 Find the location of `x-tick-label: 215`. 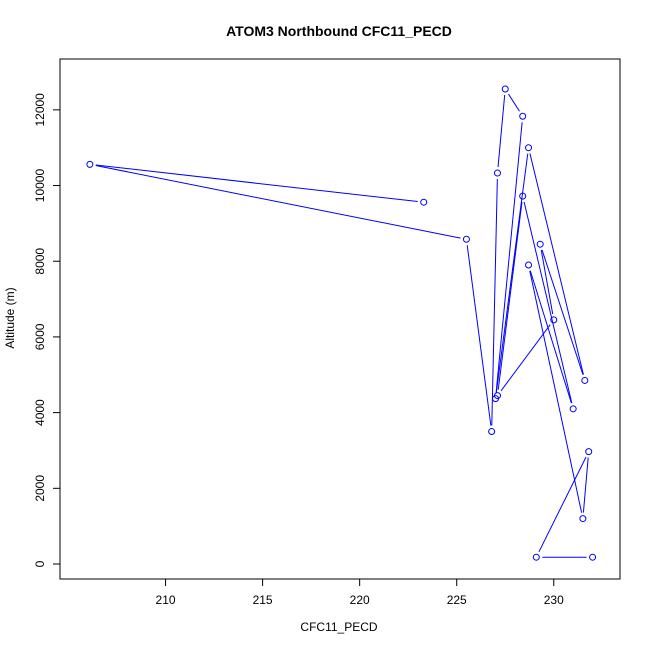

x-tick-label: 215 is located at coordinates (263, 600).